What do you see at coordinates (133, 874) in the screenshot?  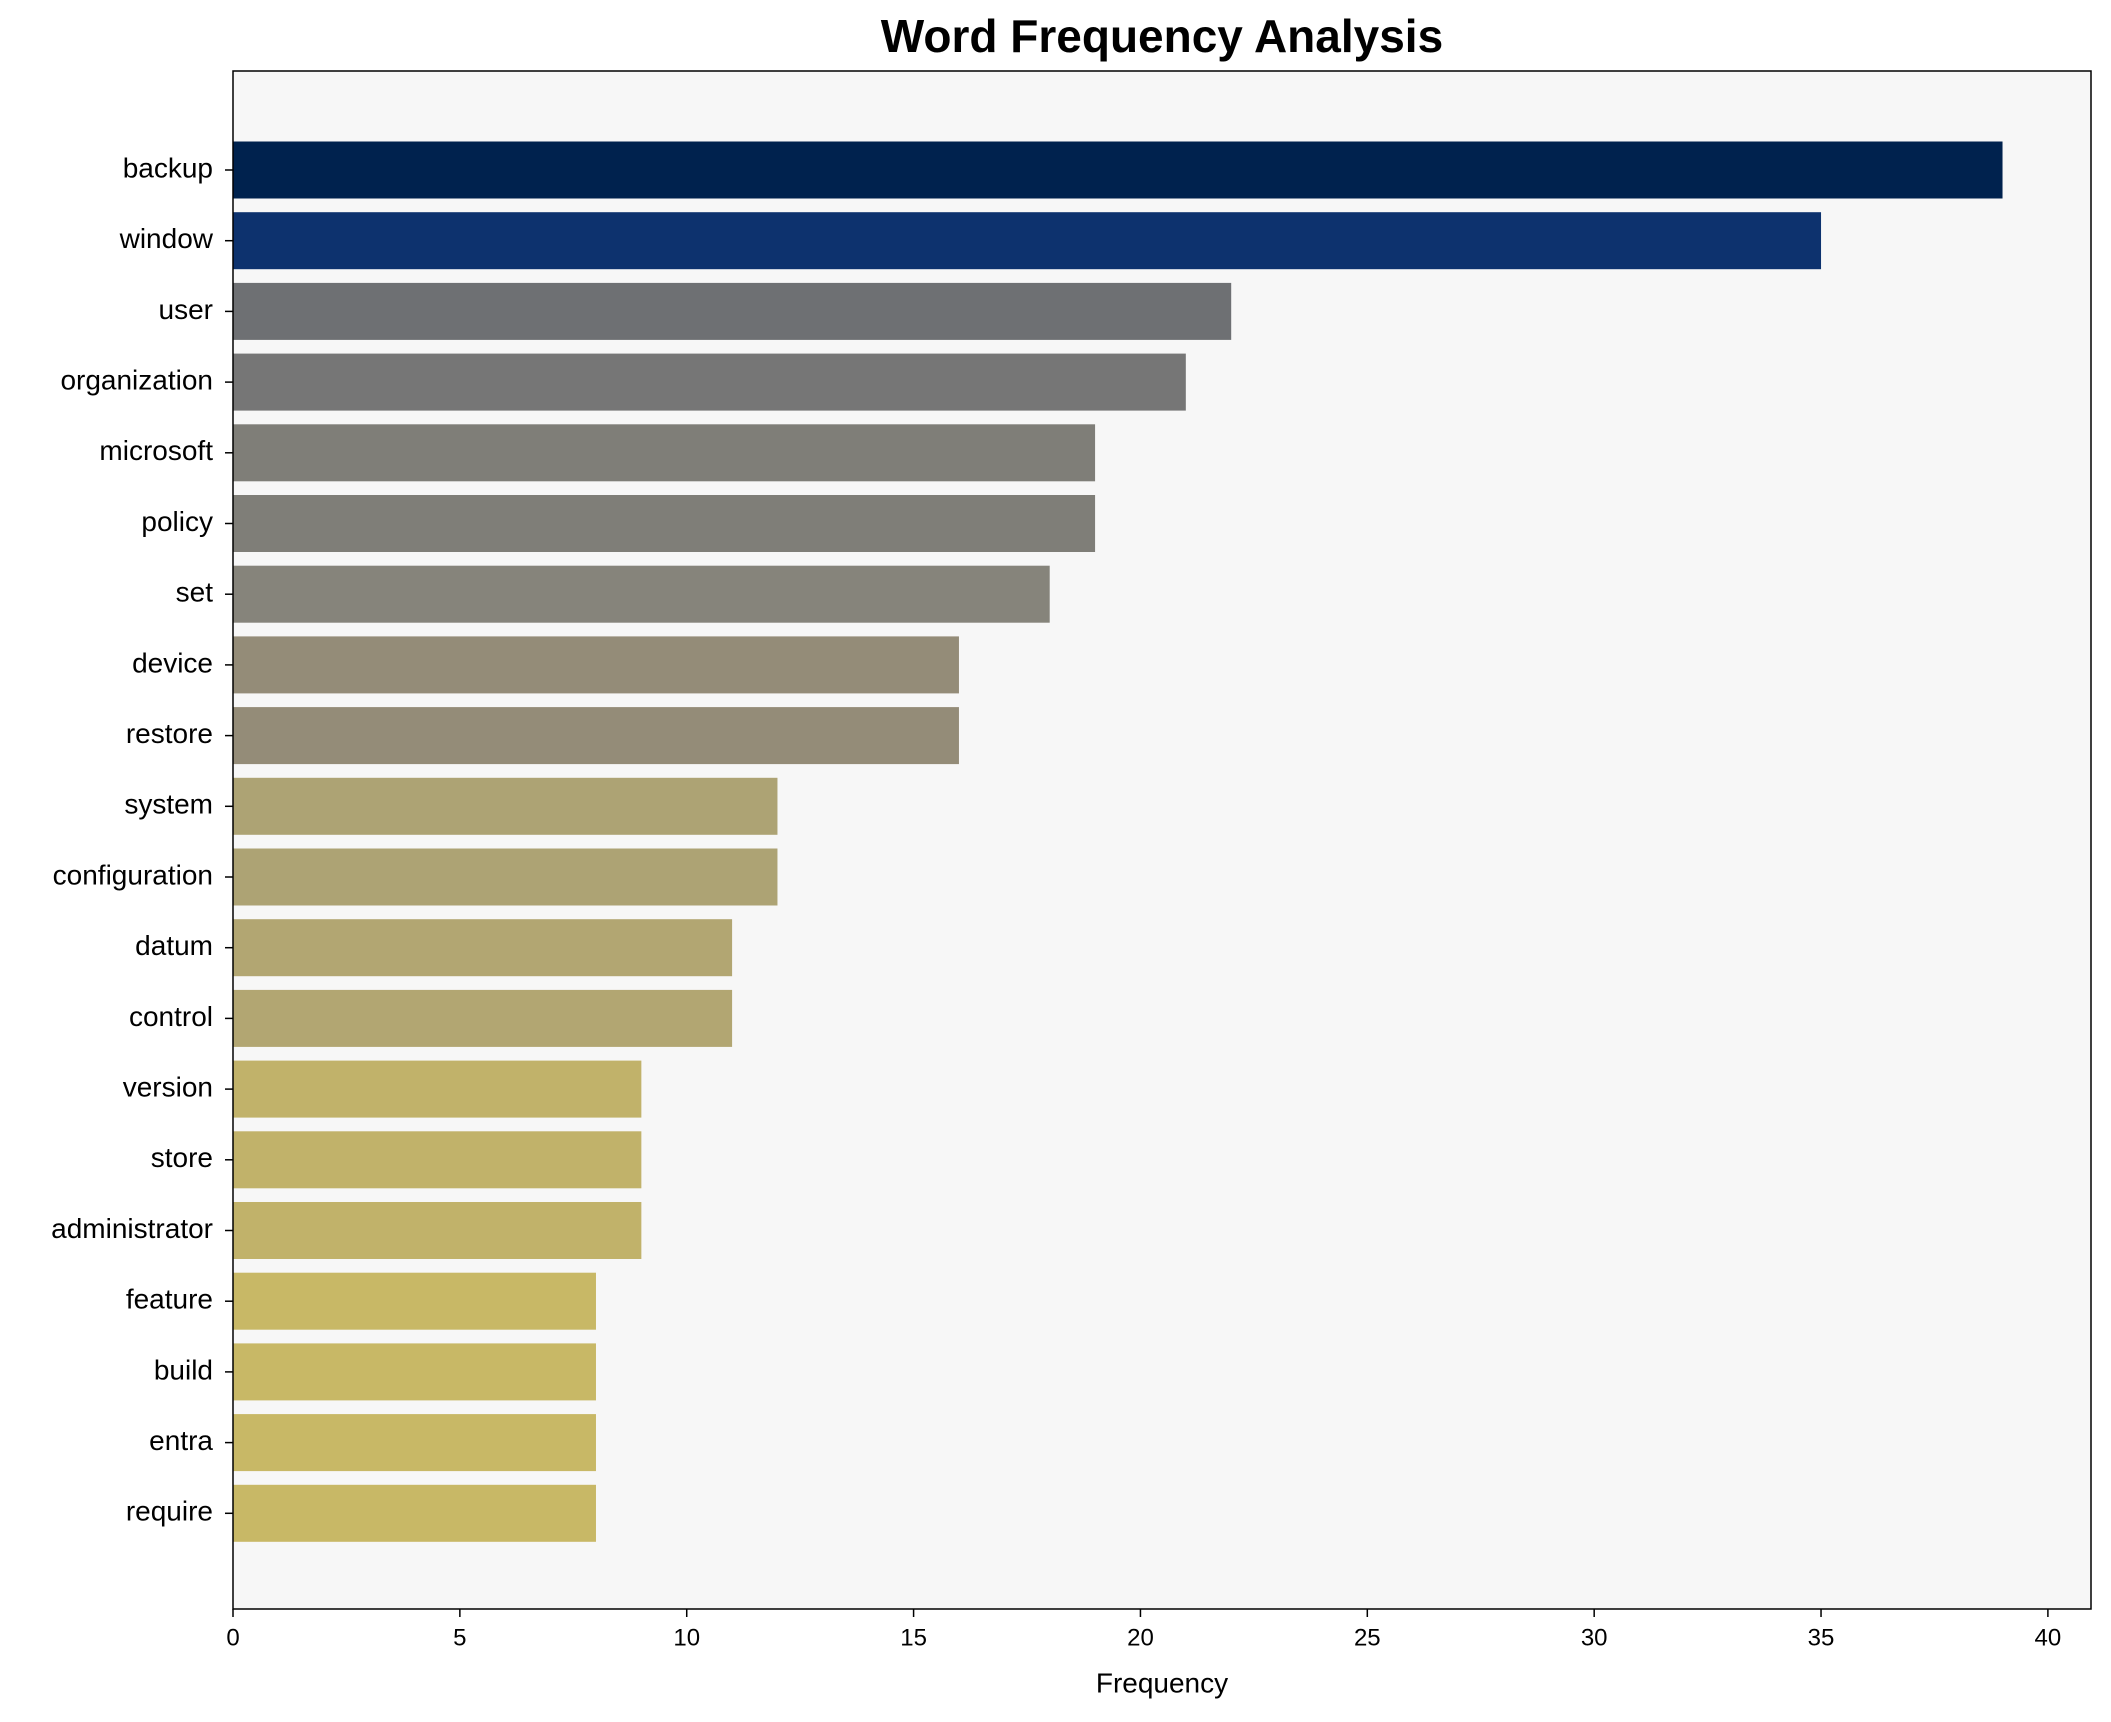 I see `y-tick-label: configuration` at bounding box center [133, 874].